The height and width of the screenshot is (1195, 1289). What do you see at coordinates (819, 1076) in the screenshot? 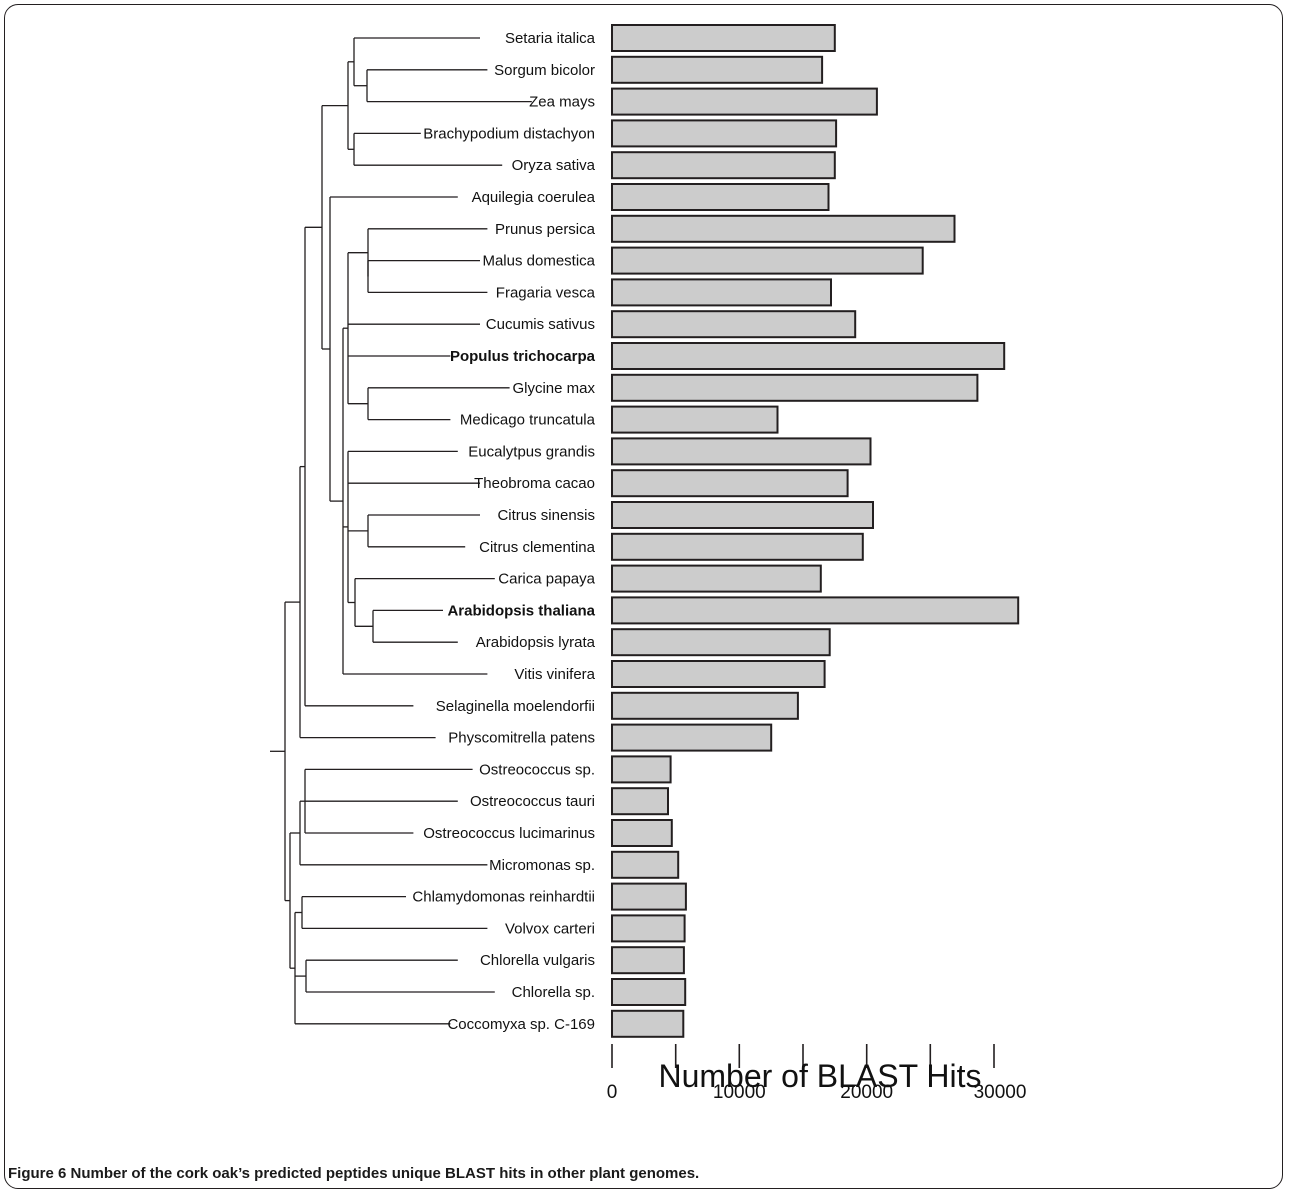
I see `x-axis-title: Number of BLAST Hits` at bounding box center [819, 1076].